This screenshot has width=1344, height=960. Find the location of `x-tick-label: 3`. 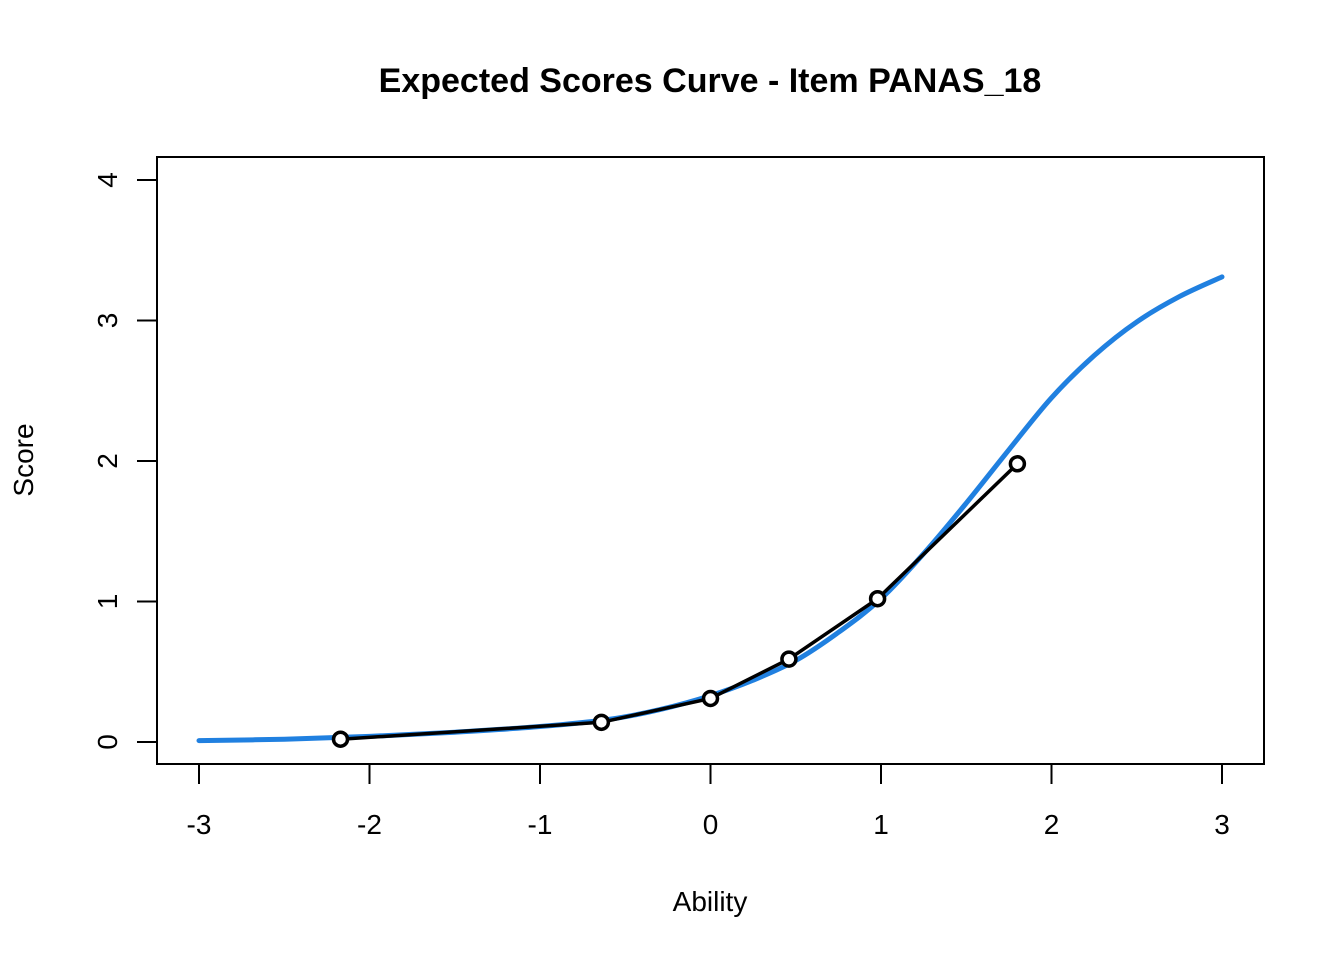

x-tick-label: 3 is located at coordinates (1222, 824).